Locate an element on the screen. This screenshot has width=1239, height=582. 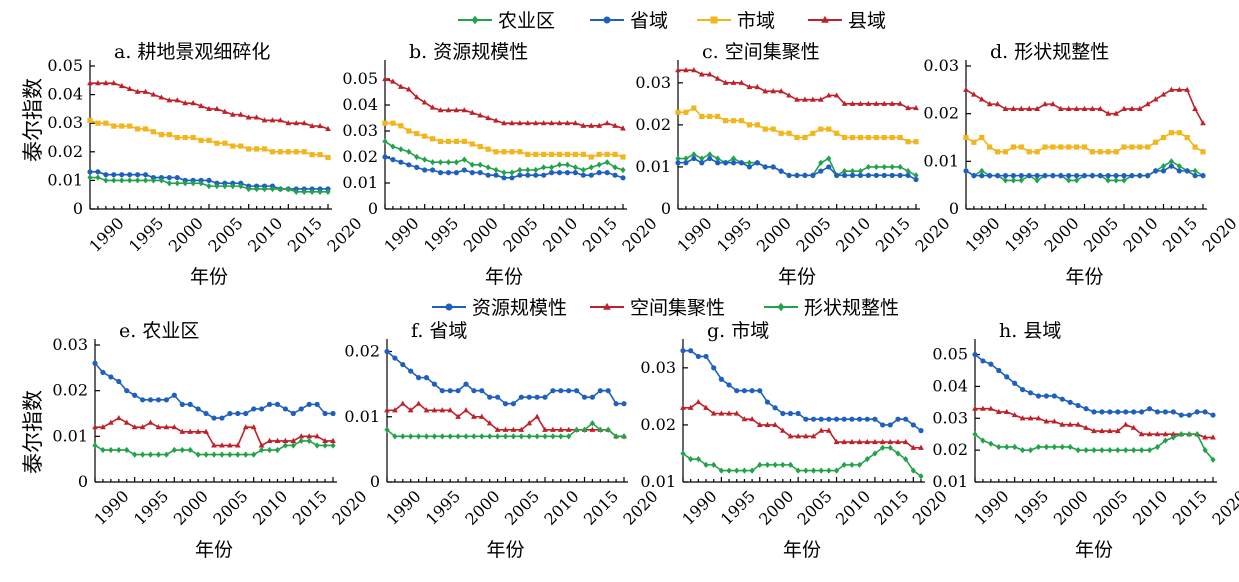
series-line is located at coordinates (214, 432).